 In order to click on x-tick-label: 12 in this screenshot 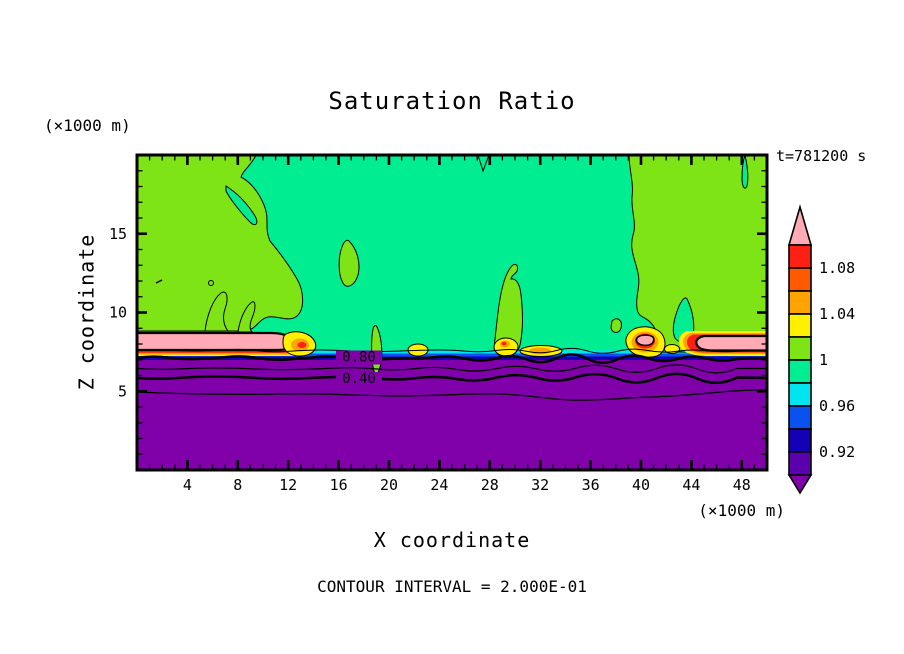, I will do `click(288, 485)`.